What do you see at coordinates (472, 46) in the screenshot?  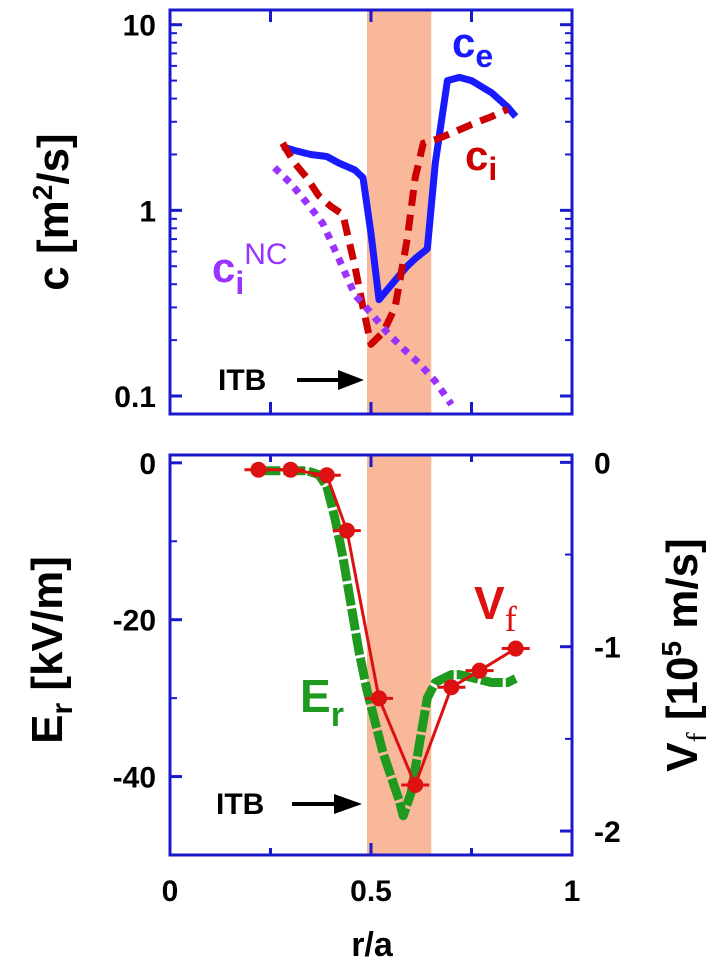 I see `ce-label: ce` at bounding box center [472, 46].